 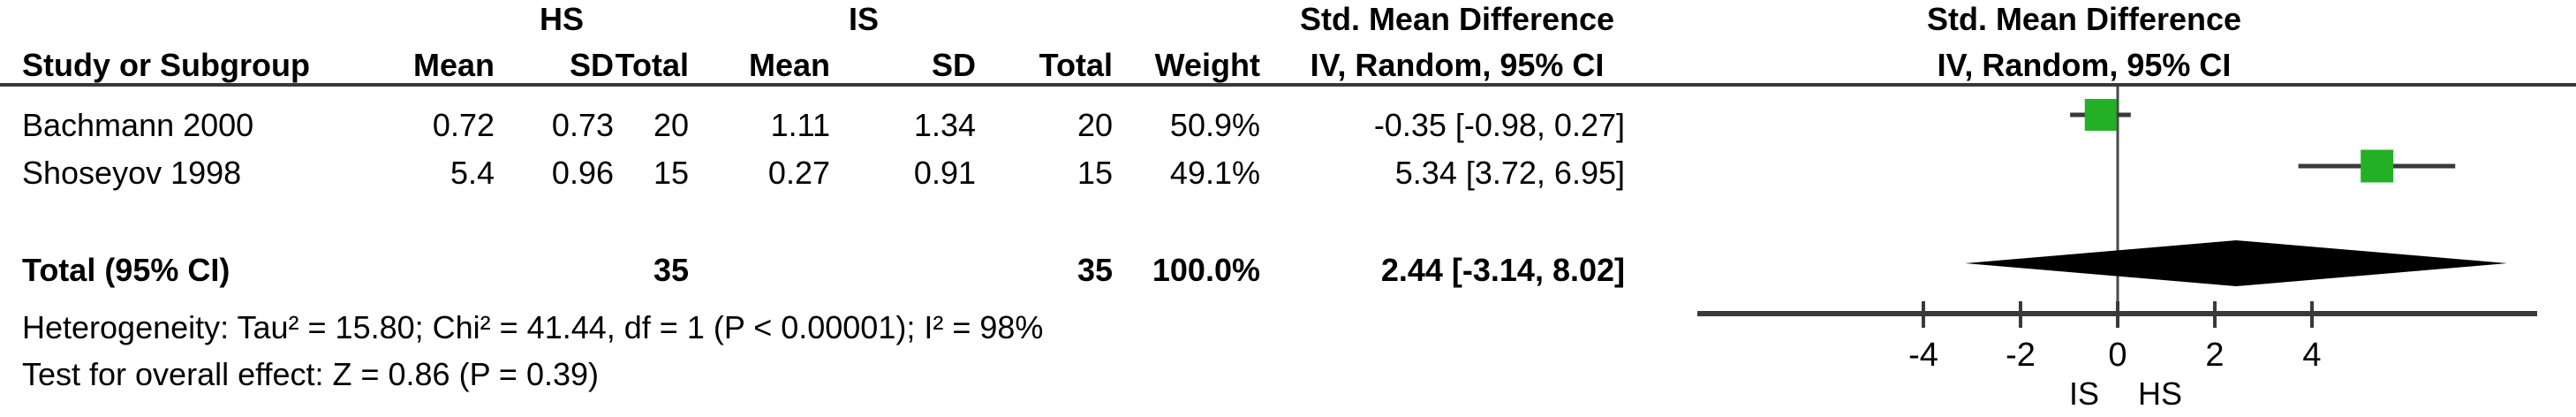 What do you see at coordinates (671, 125) in the screenshot?
I see `hs-total: 20` at bounding box center [671, 125].